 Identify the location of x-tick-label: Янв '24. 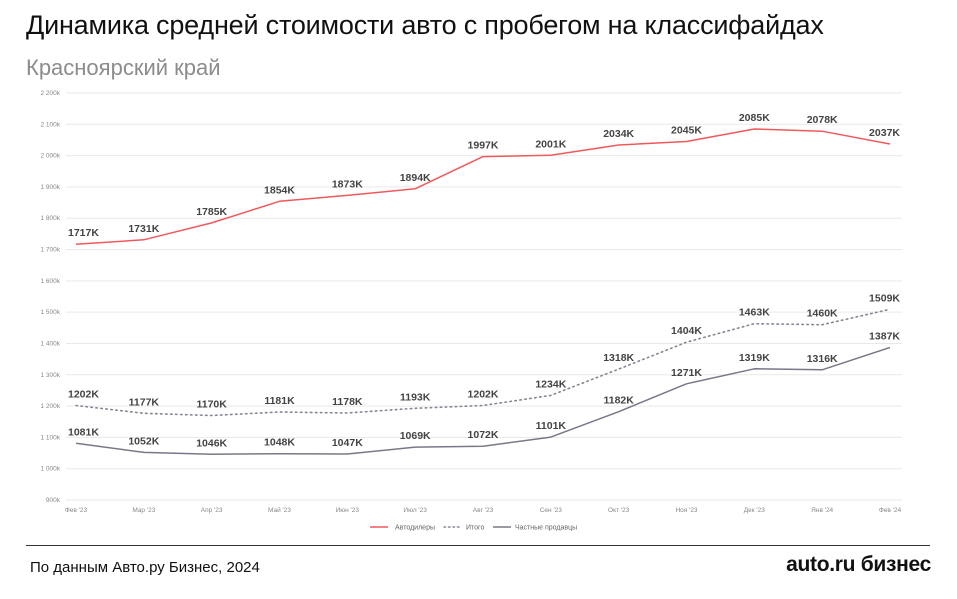
(822, 510).